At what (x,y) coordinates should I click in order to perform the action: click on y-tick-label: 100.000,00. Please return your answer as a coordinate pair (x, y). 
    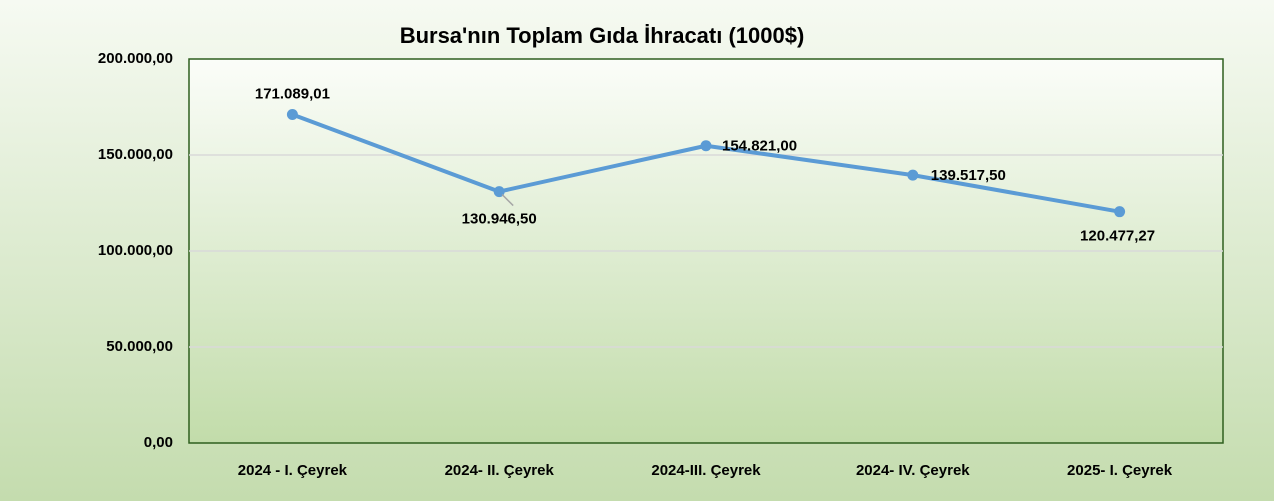
    Looking at the image, I should click on (135, 250).